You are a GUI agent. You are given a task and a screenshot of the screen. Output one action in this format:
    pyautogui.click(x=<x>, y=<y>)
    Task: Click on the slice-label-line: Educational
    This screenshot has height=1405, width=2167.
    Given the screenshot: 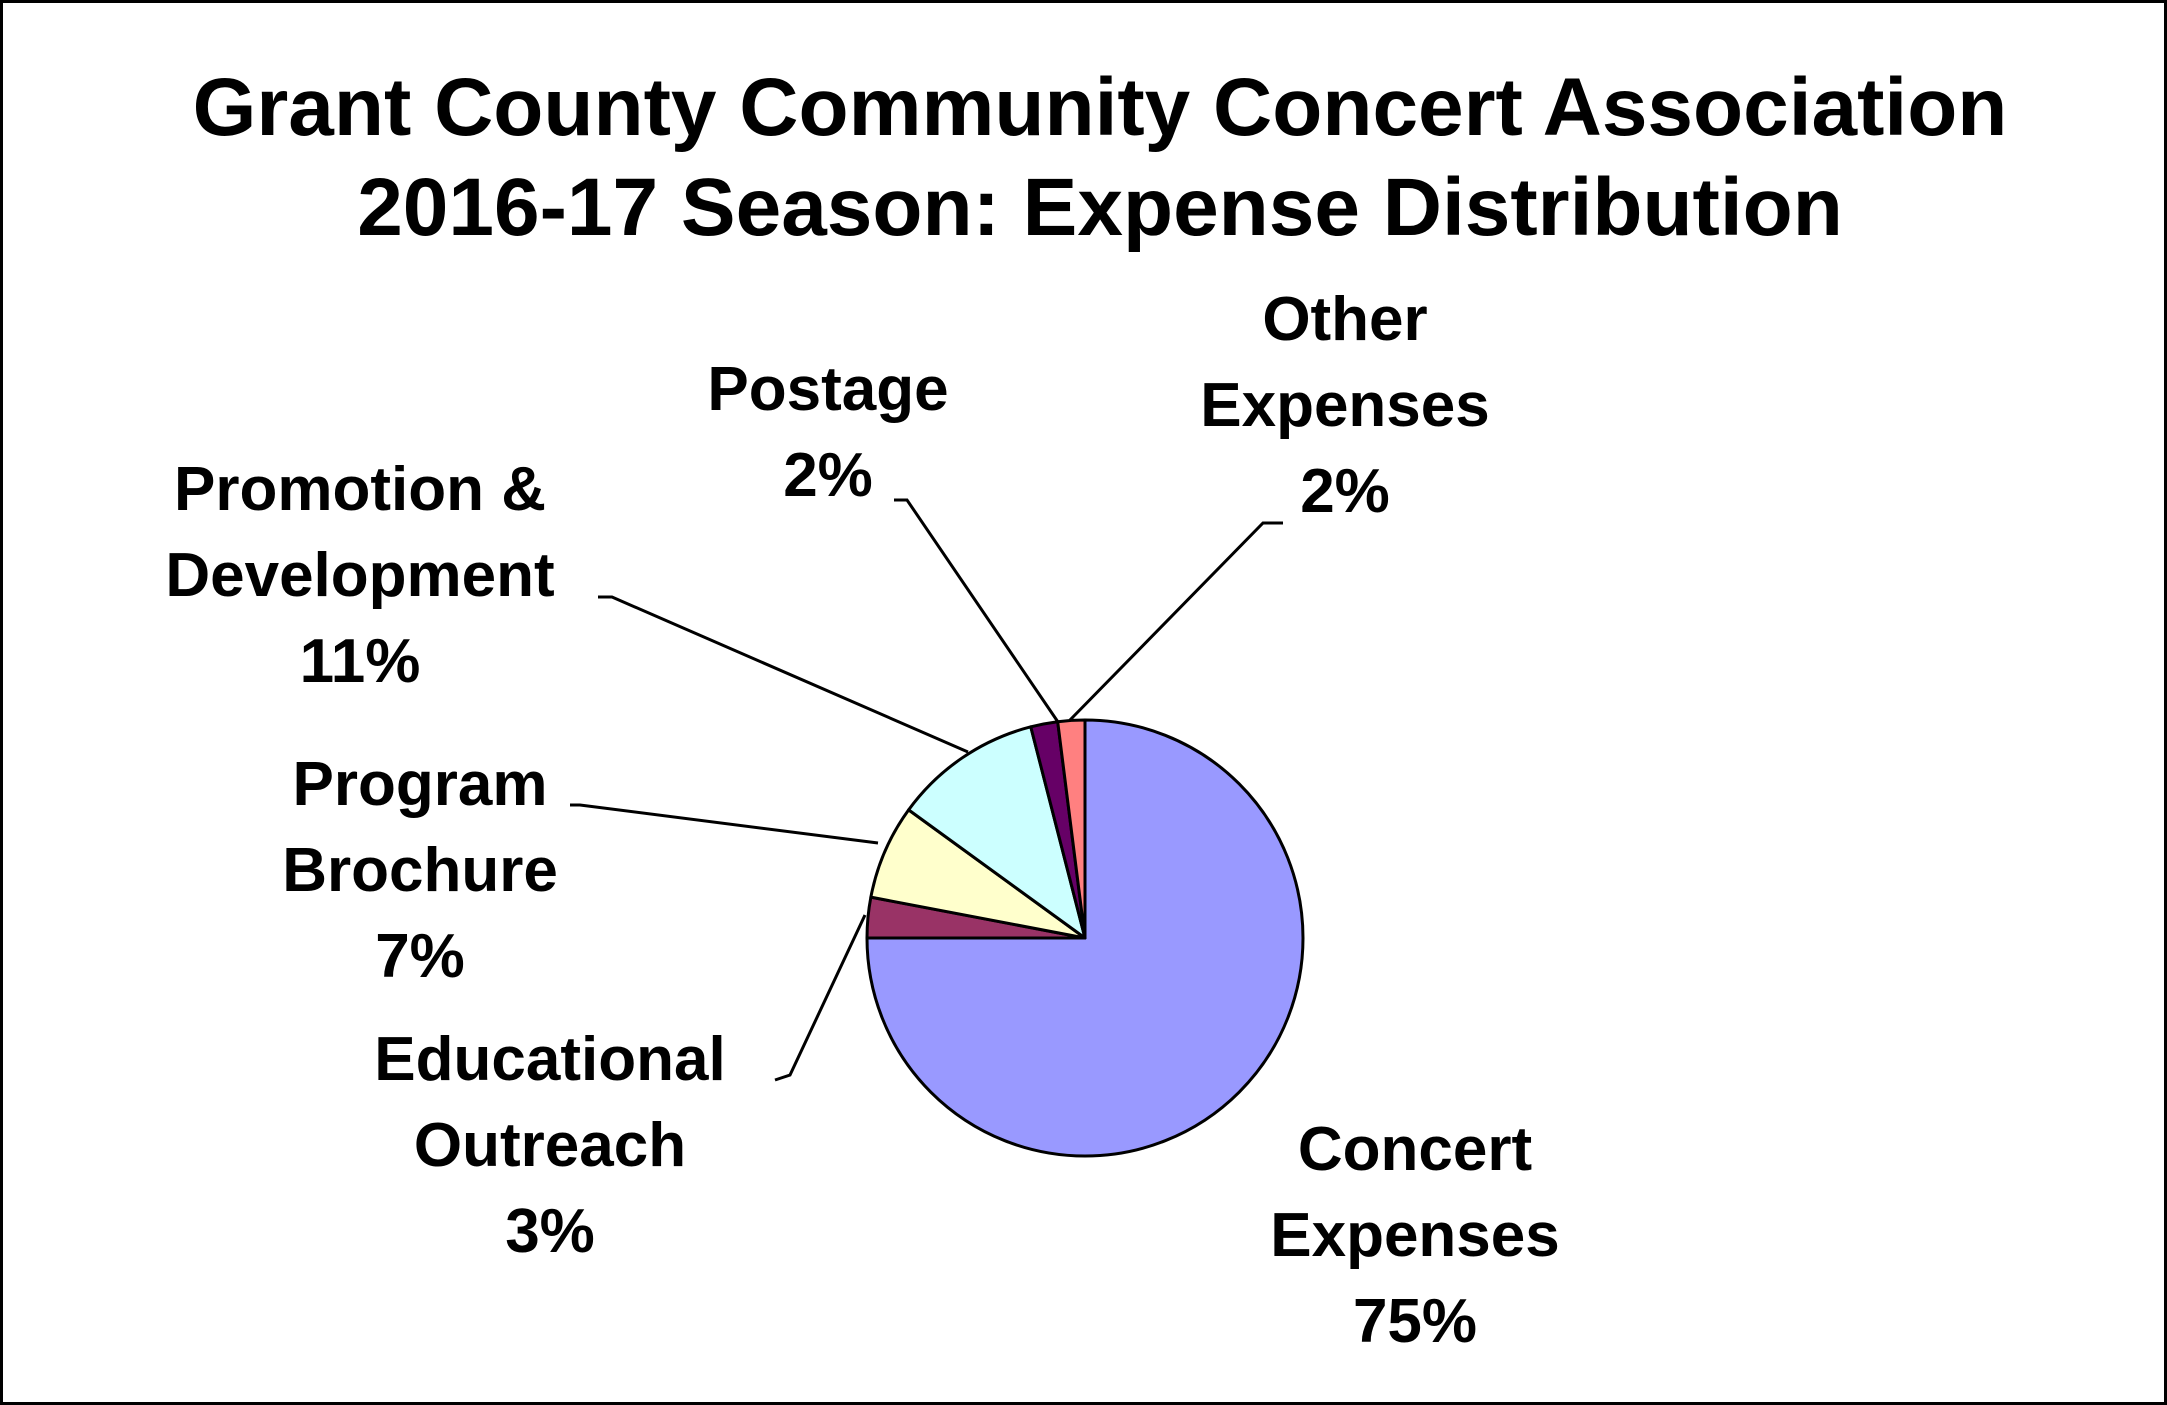 What is the action you would take?
    pyautogui.click(x=549, y=1059)
    